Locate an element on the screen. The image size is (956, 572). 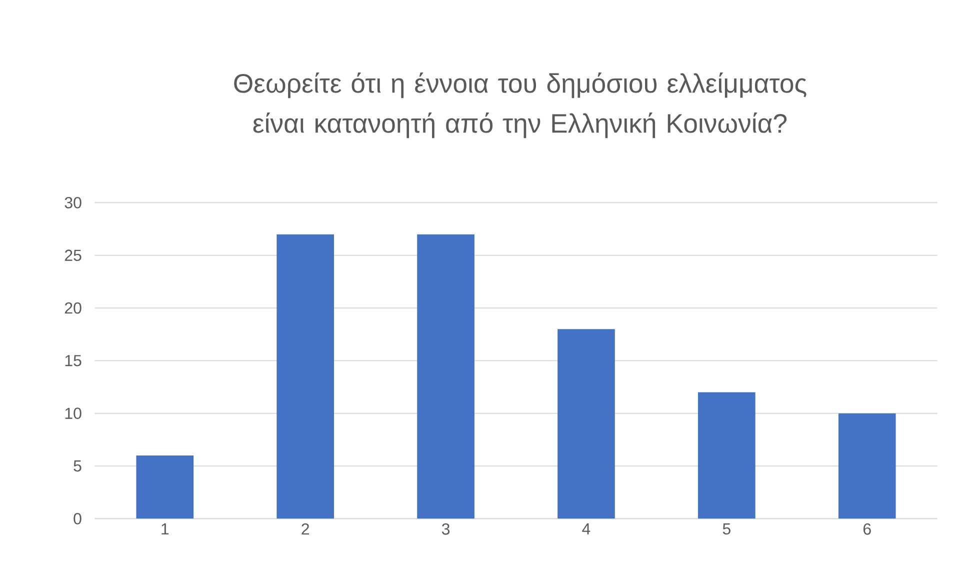
chart-title: Θεωρείτε ότι η έννοια του δημόσιου ελλείμματος είναι κατανοητή από την Ελληνική Κοινωνία? is located at coordinates (520, 105).